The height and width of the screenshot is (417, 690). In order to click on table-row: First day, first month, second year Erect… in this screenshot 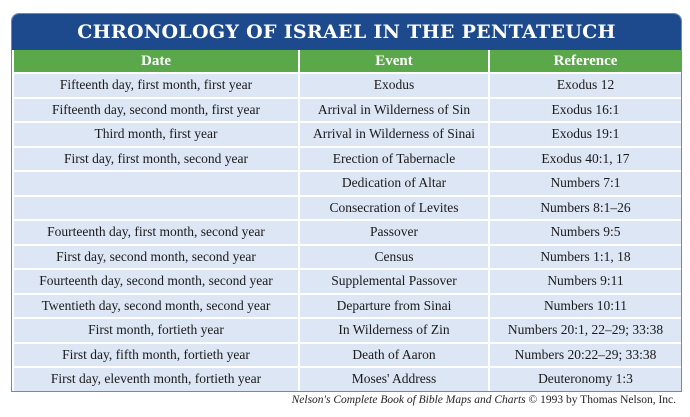, I will do `click(346, 158)`.